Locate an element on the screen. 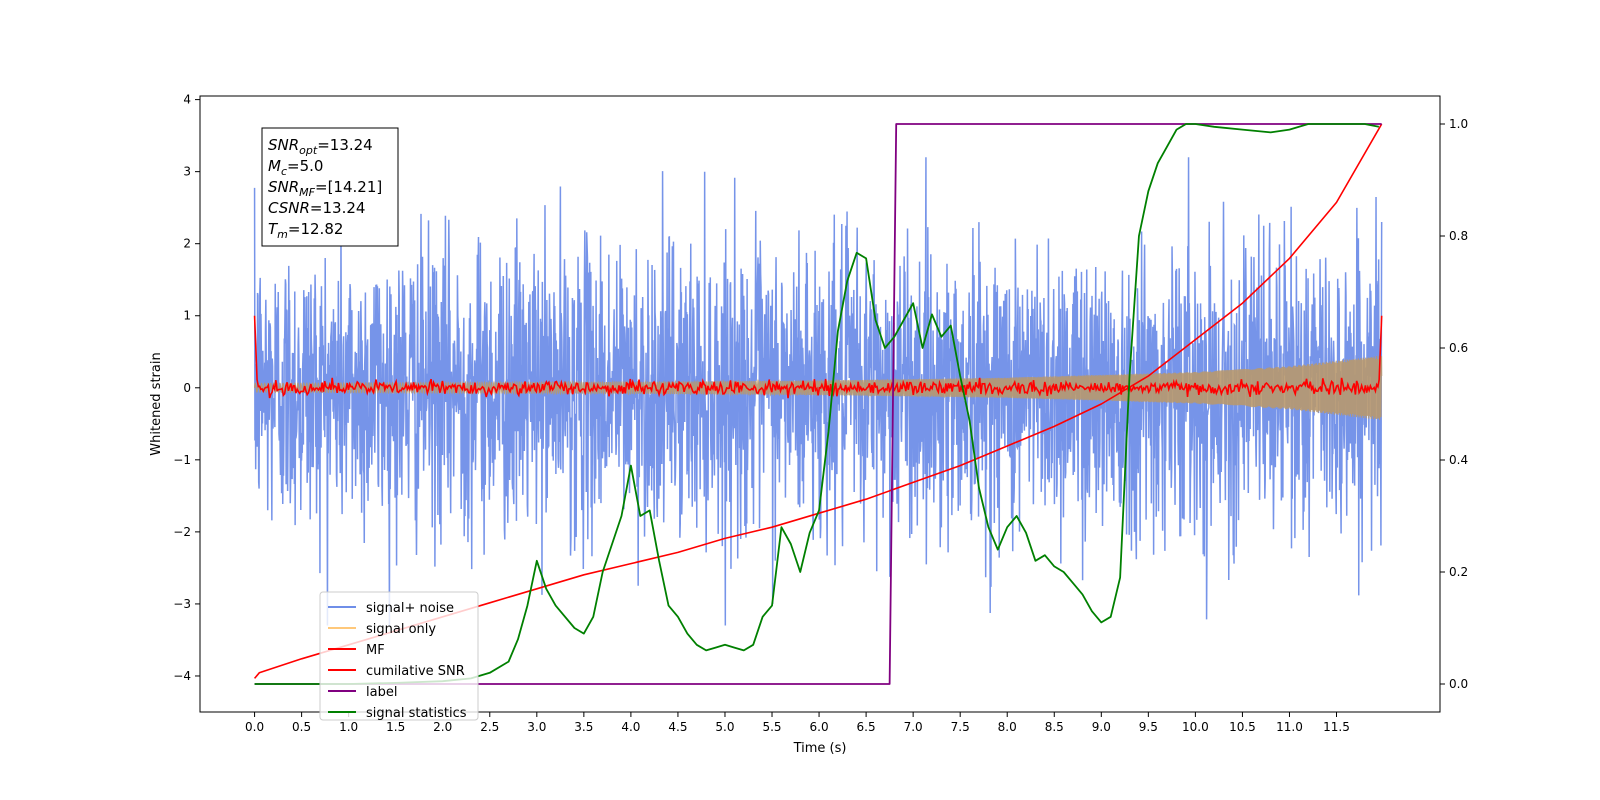 Image resolution: width=1600 pixels, height=800 pixels. annotation-line: CSNR=13.24 is located at coordinates (316, 208).